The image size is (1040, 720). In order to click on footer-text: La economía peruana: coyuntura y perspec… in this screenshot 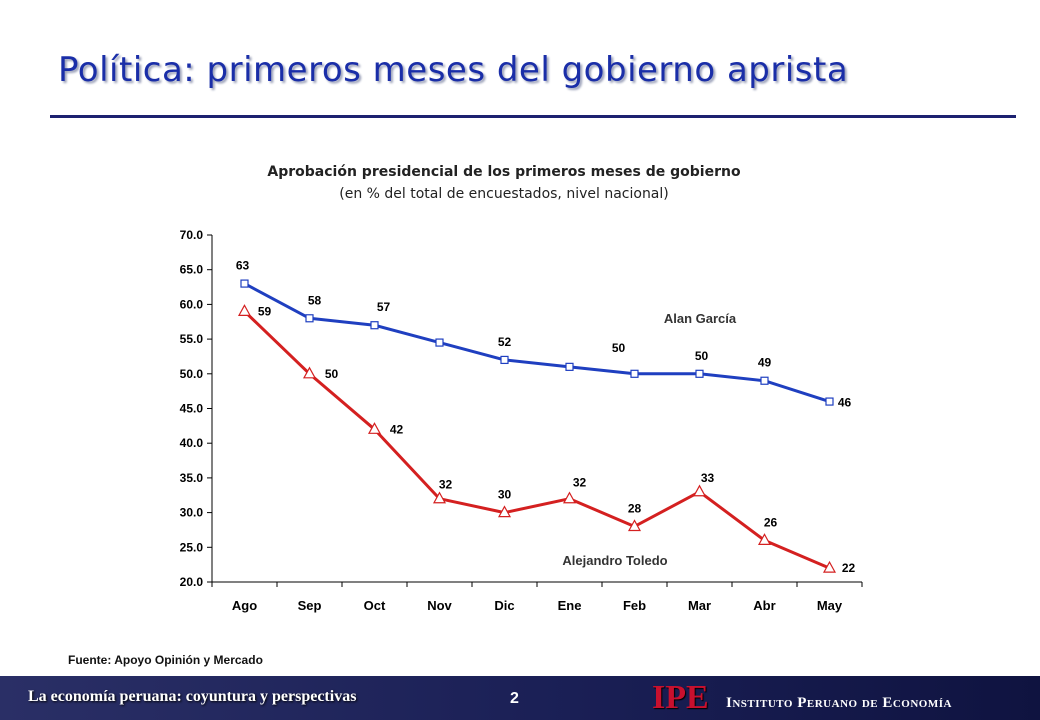, I will do `click(192, 696)`.